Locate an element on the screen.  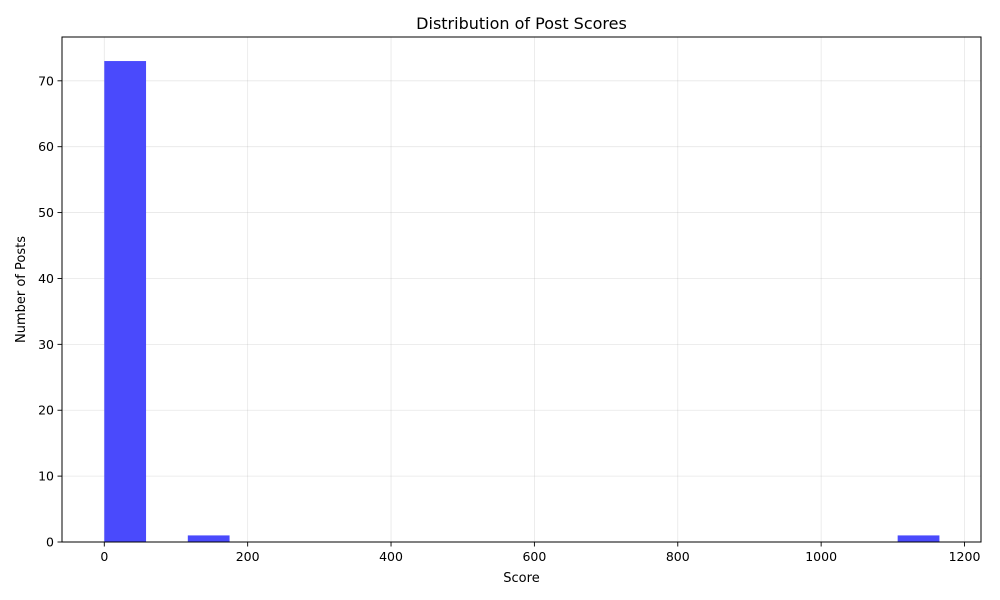
x-axis-ticks: 0 200 400 600 800 1000 1200 is located at coordinates (540, 553).